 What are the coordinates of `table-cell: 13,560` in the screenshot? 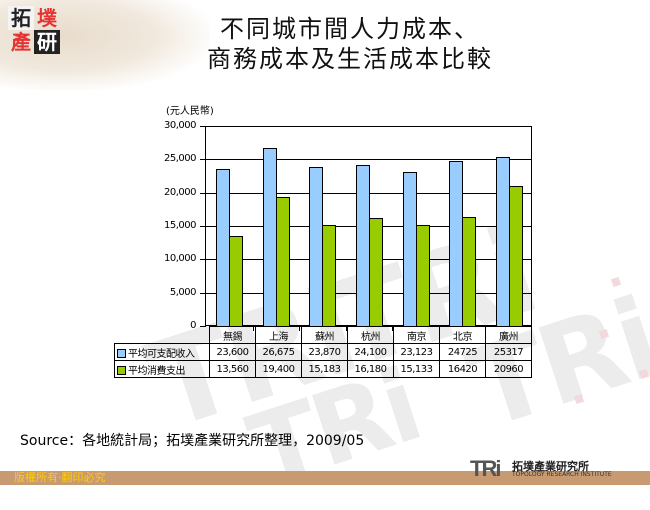 It's located at (232, 369).